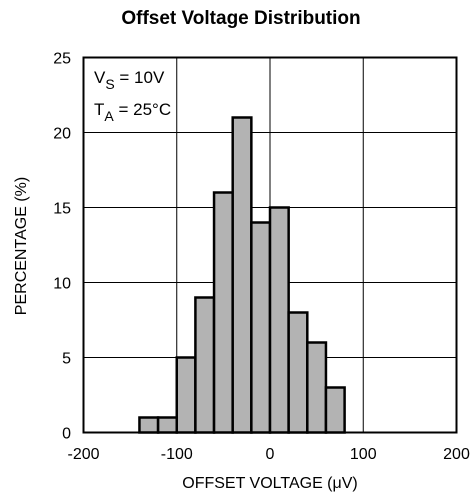 The height and width of the screenshot is (498, 476). Describe the element at coordinates (62, 134) in the screenshot. I see `y-tick-label-4: 20` at that location.